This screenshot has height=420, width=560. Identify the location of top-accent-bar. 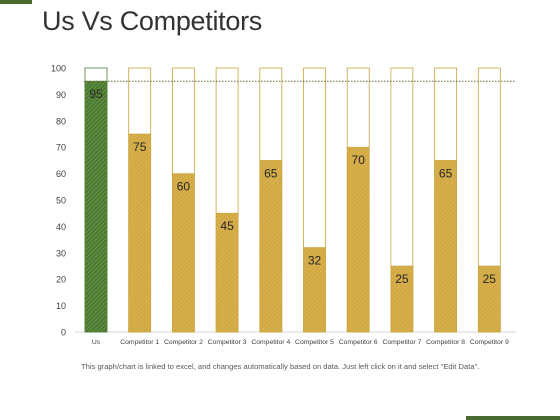
(16, 2).